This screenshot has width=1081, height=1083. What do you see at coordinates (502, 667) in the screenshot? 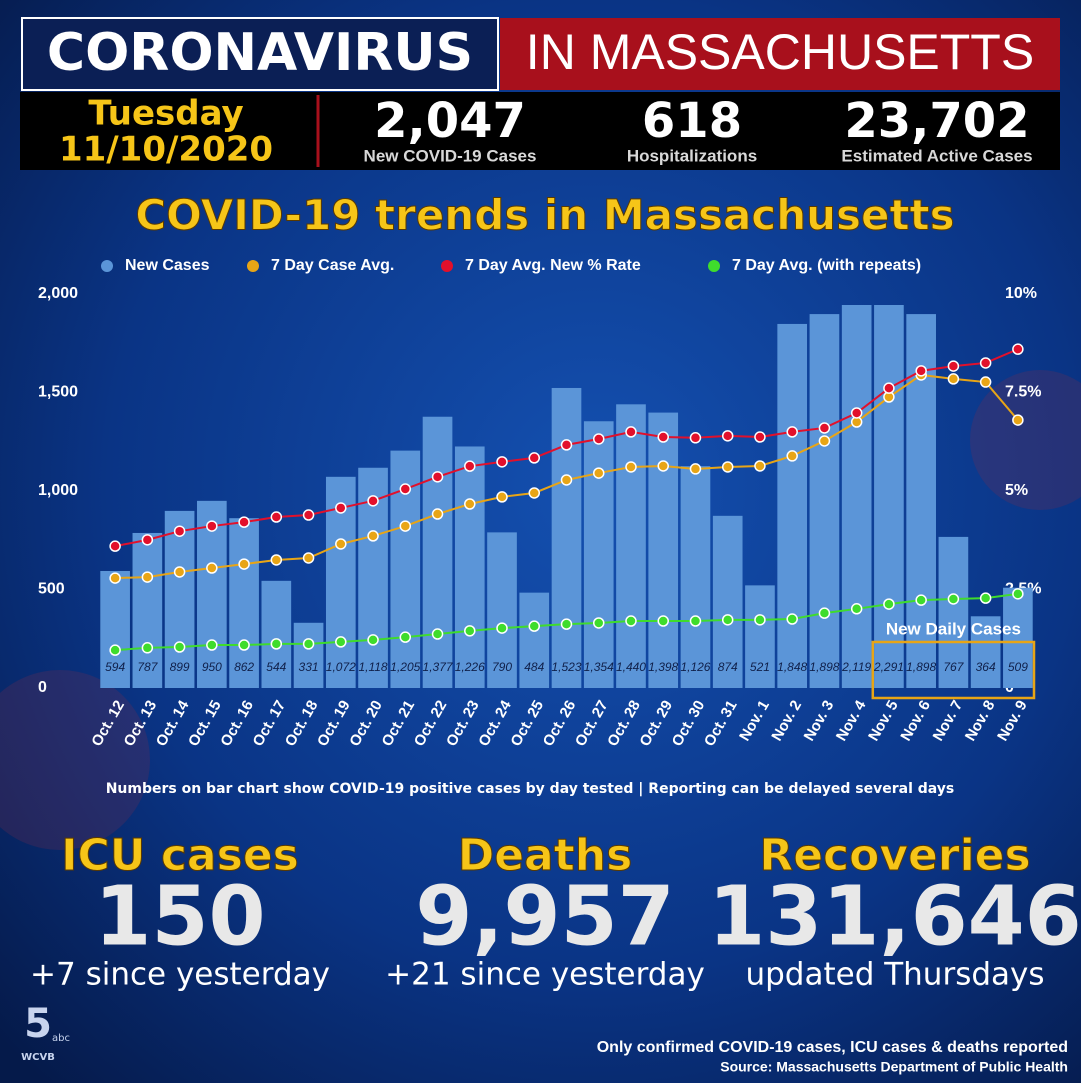
I see `bar-value-label: 790` at bounding box center [502, 667].